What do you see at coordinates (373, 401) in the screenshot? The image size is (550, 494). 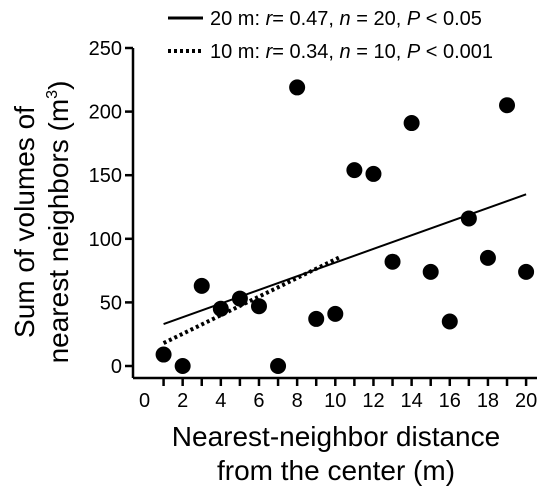 I see `x-tick-label: 12` at bounding box center [373, 401].